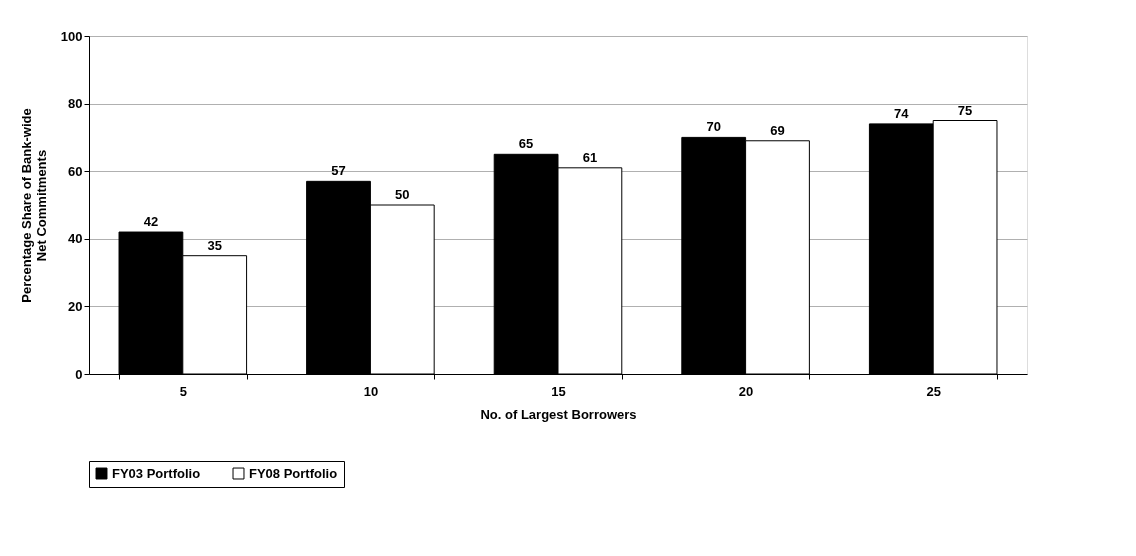  Describe the element at coordinates (338, 171) in the screenshot. I see `data-label: 57` at that location.